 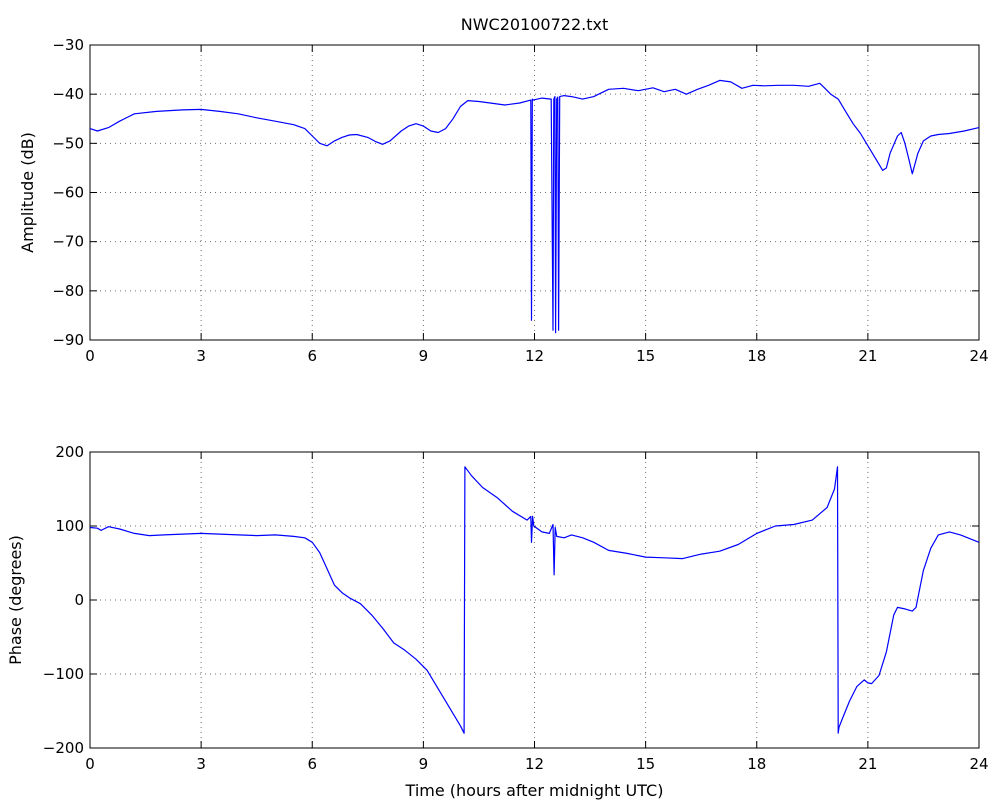 What do you see at coordinates (645, 356) in the screenshot?
I see `amplitude-xtick-label-5: 15` at bounding box center [645, 356].